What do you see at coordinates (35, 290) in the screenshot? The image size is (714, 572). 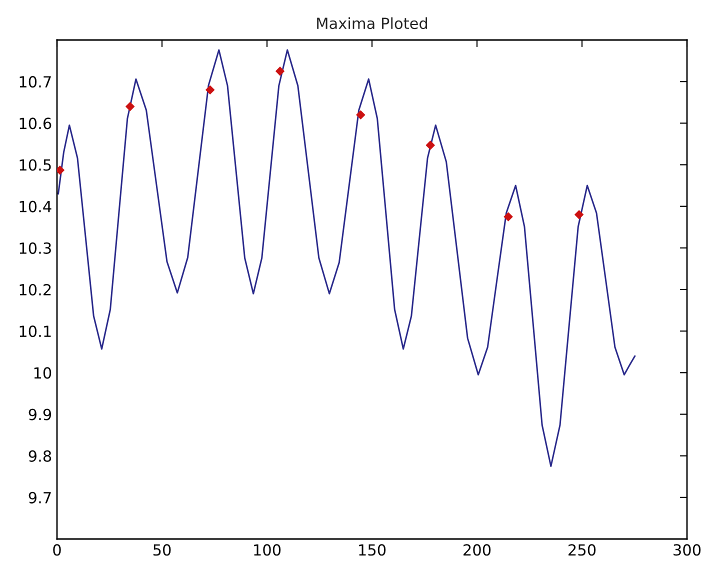 I see `y-tick-label: 10.2` at bounding box center [35, 290].